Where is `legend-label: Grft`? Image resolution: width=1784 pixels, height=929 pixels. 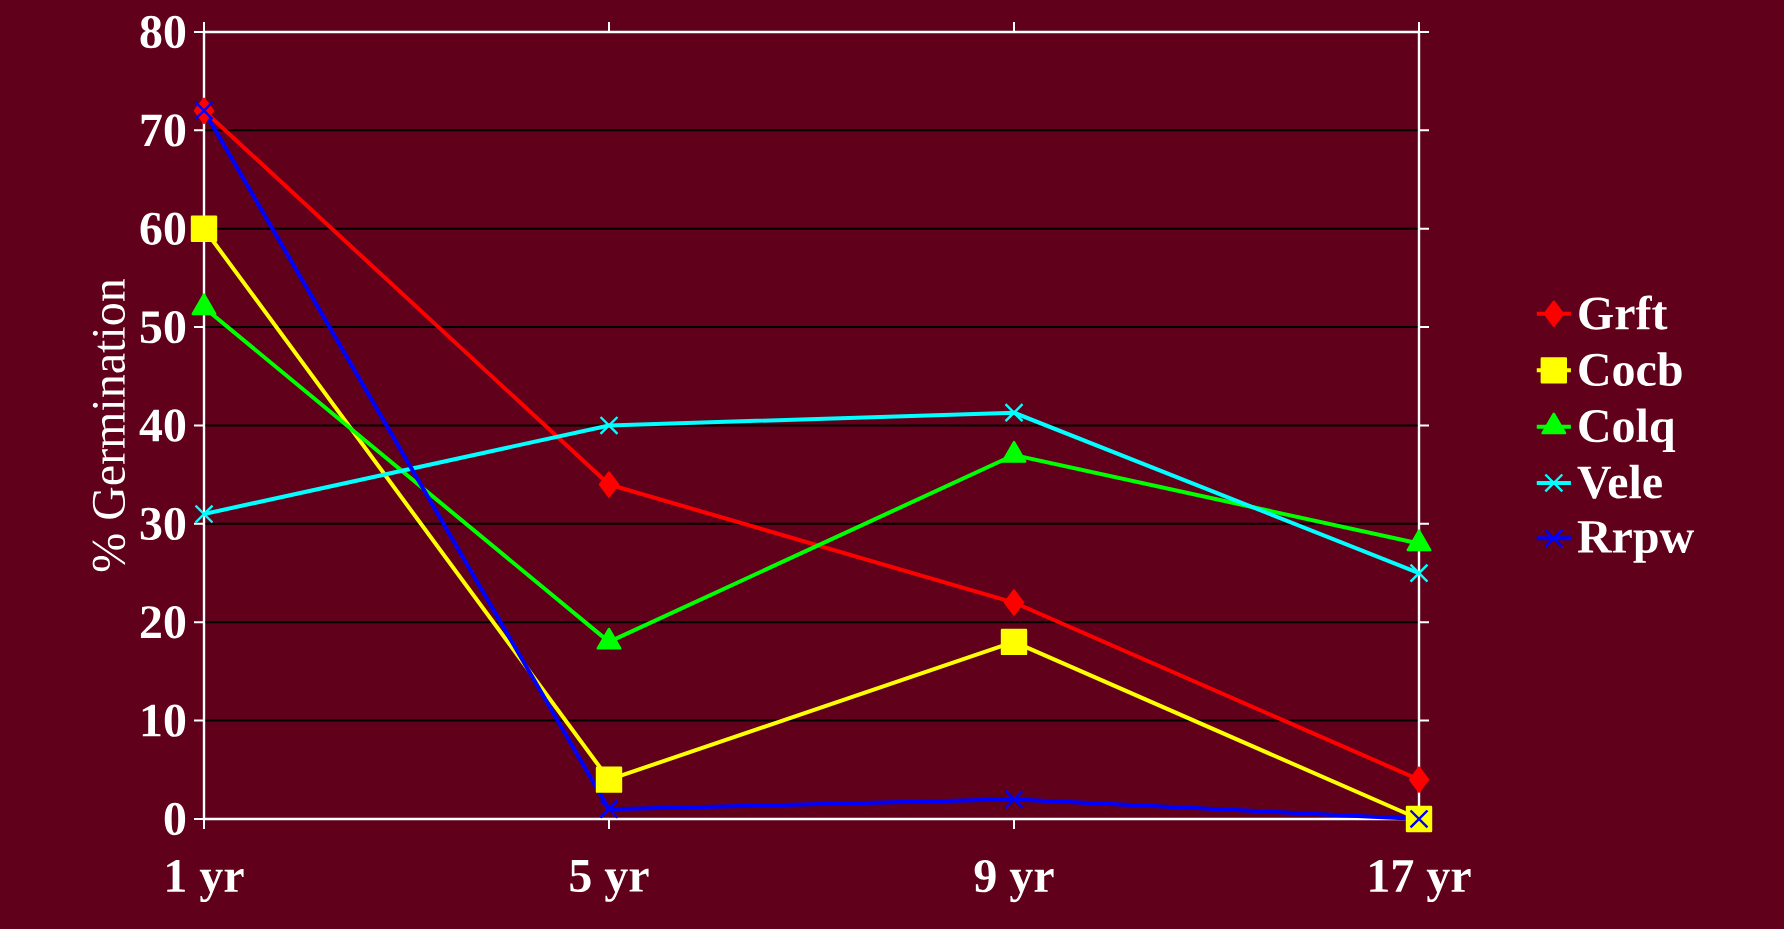 legend-label: Grft is located at coordinates (1623, 312).